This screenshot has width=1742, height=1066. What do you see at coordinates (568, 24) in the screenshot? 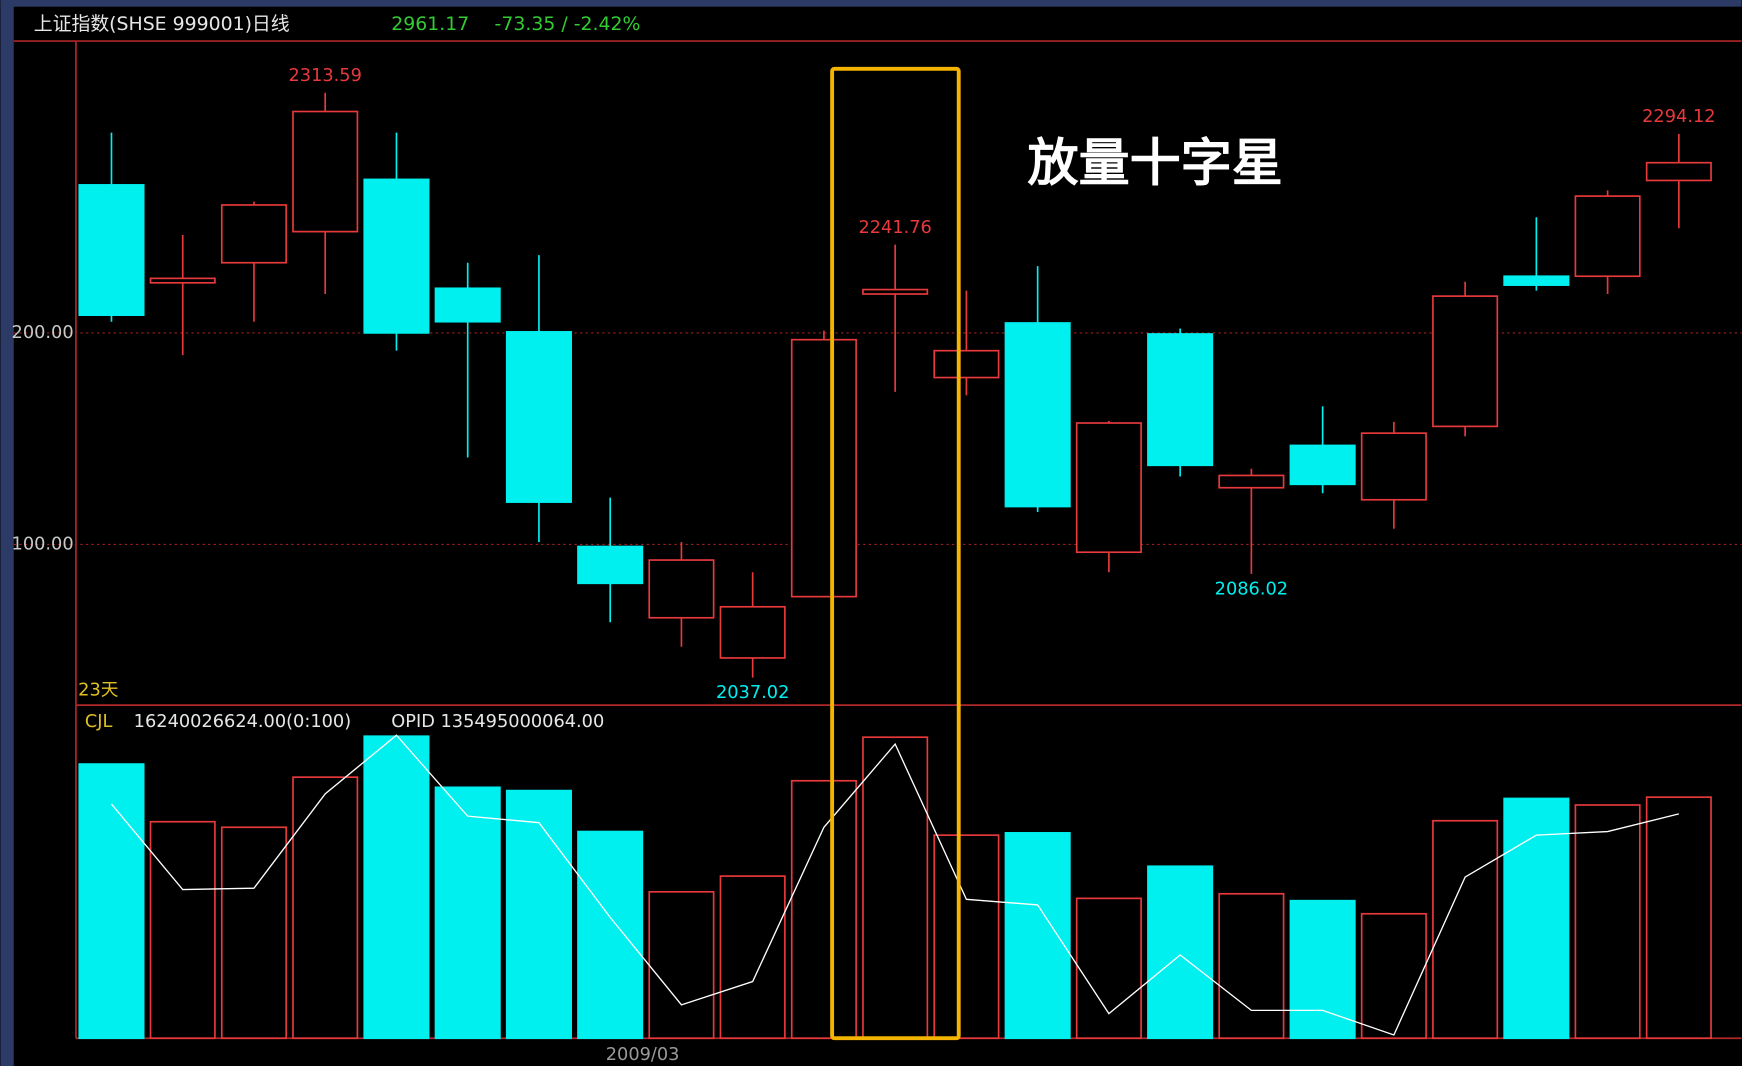
I see `price-change: -73.35 / -2.42%` at bounding box center [568, 24].